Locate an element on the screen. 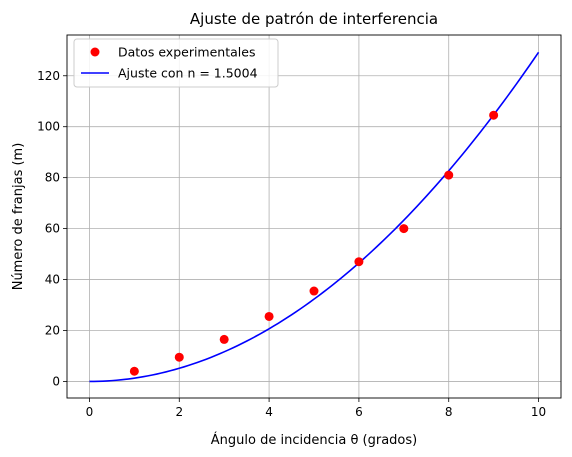  x-axis-label: Ángulo de incidencia θ (grados) is located at coordinates (314, 440).